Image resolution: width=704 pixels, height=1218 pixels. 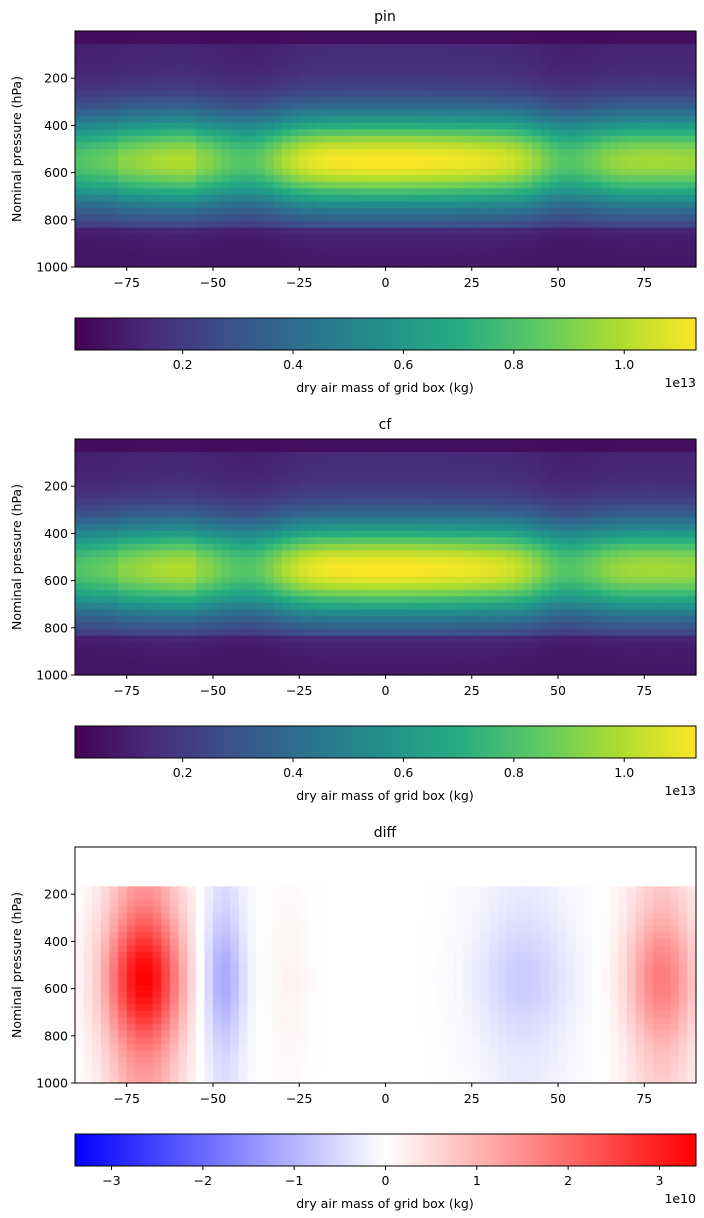 What do you see at coordinates (52, 267) in the screenshot?
I see `y-tick-label: 1000` at bounding box center [52, 267].